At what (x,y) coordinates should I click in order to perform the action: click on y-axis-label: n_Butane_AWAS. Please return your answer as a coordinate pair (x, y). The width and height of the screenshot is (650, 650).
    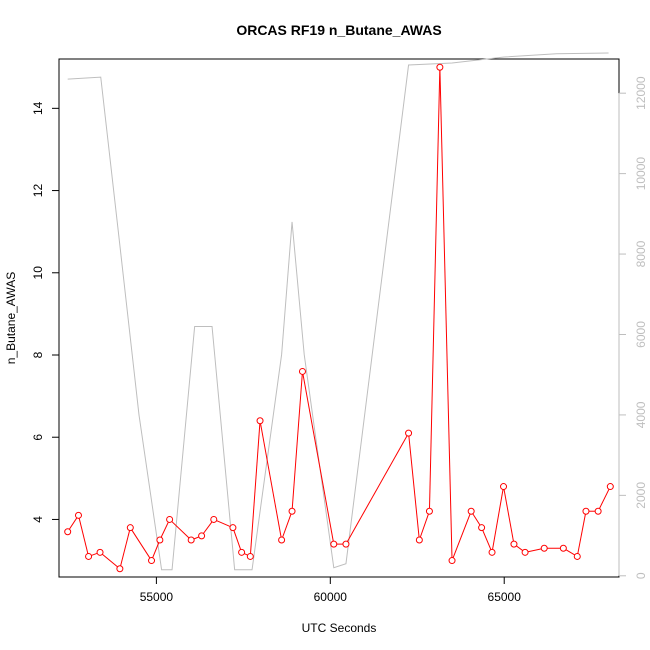
    Looking at the image, I should click on (11, 318).